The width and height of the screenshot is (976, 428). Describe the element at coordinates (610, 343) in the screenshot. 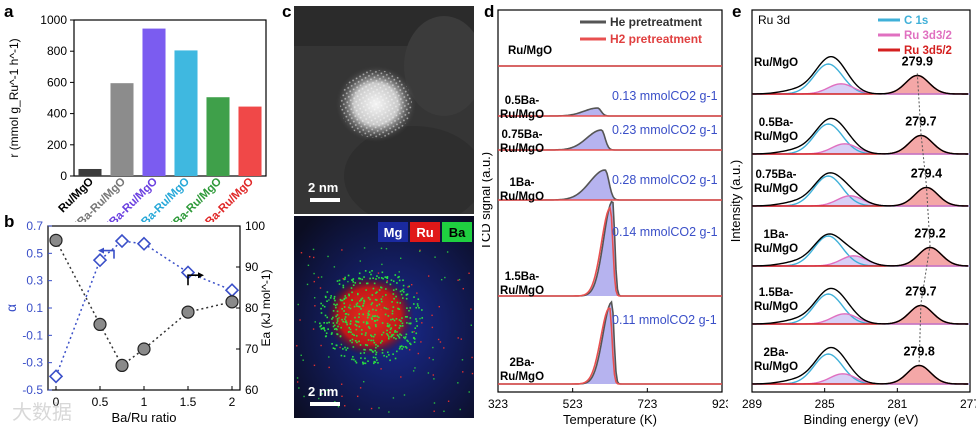

I see `adsorption-area` at that location.